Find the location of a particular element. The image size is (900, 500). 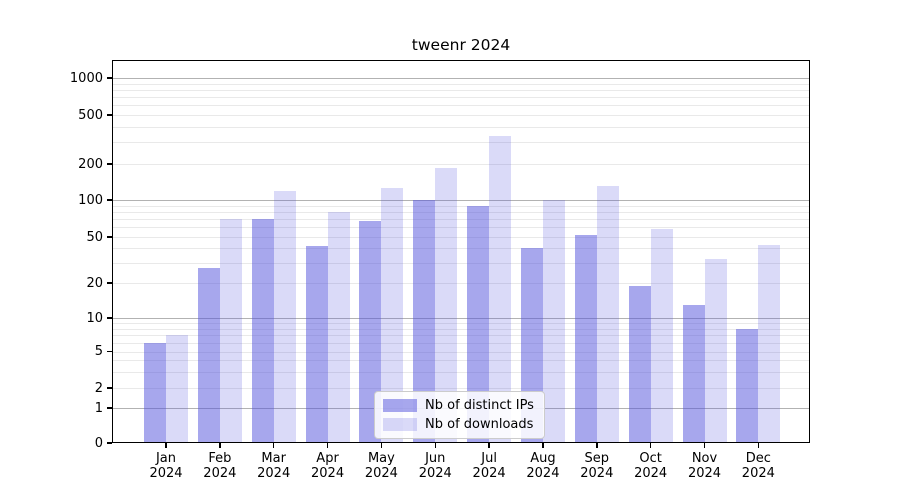

x-tick-mark-apr is located at coordinates (327, 445).